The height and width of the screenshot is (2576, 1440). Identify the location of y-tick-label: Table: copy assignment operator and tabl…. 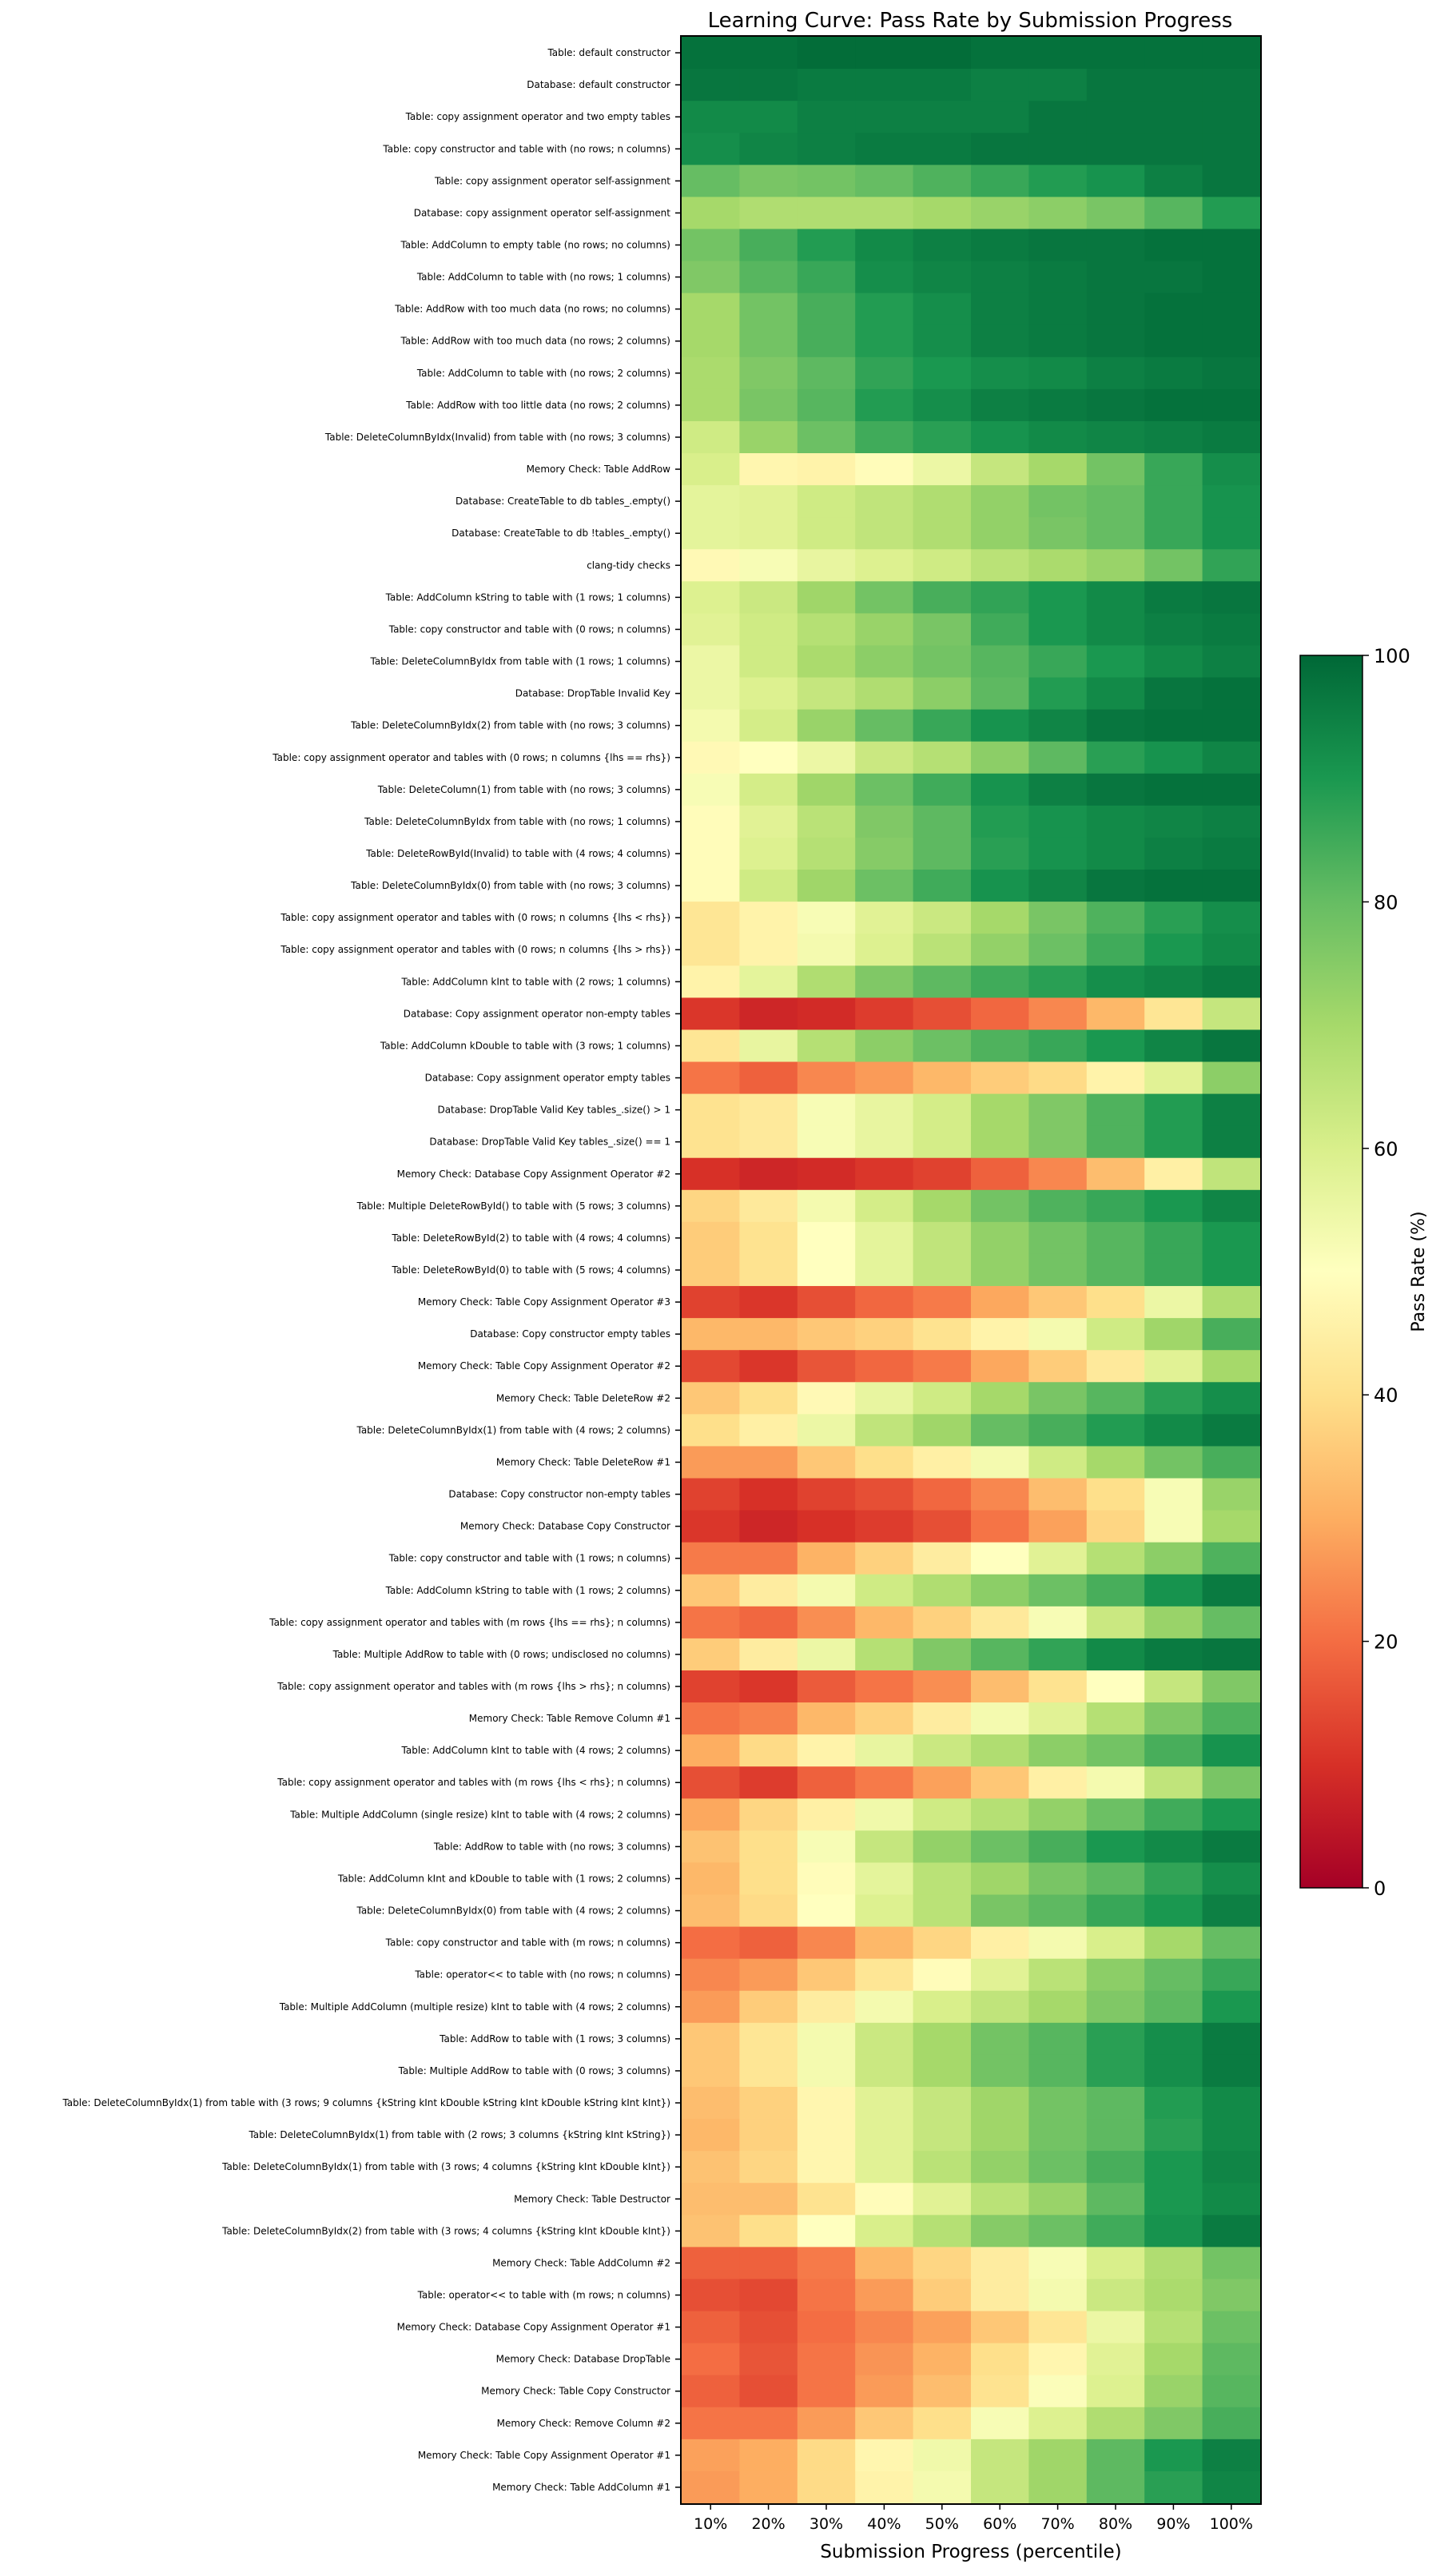
(475, 950).